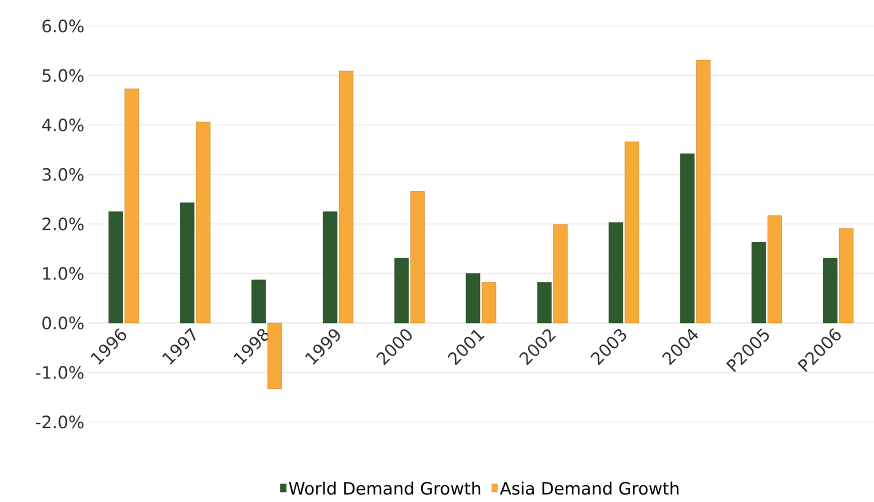 This screenshot has height=502, width=874. I want to click on y-tick-label: 4.0%, so click(63, 125).